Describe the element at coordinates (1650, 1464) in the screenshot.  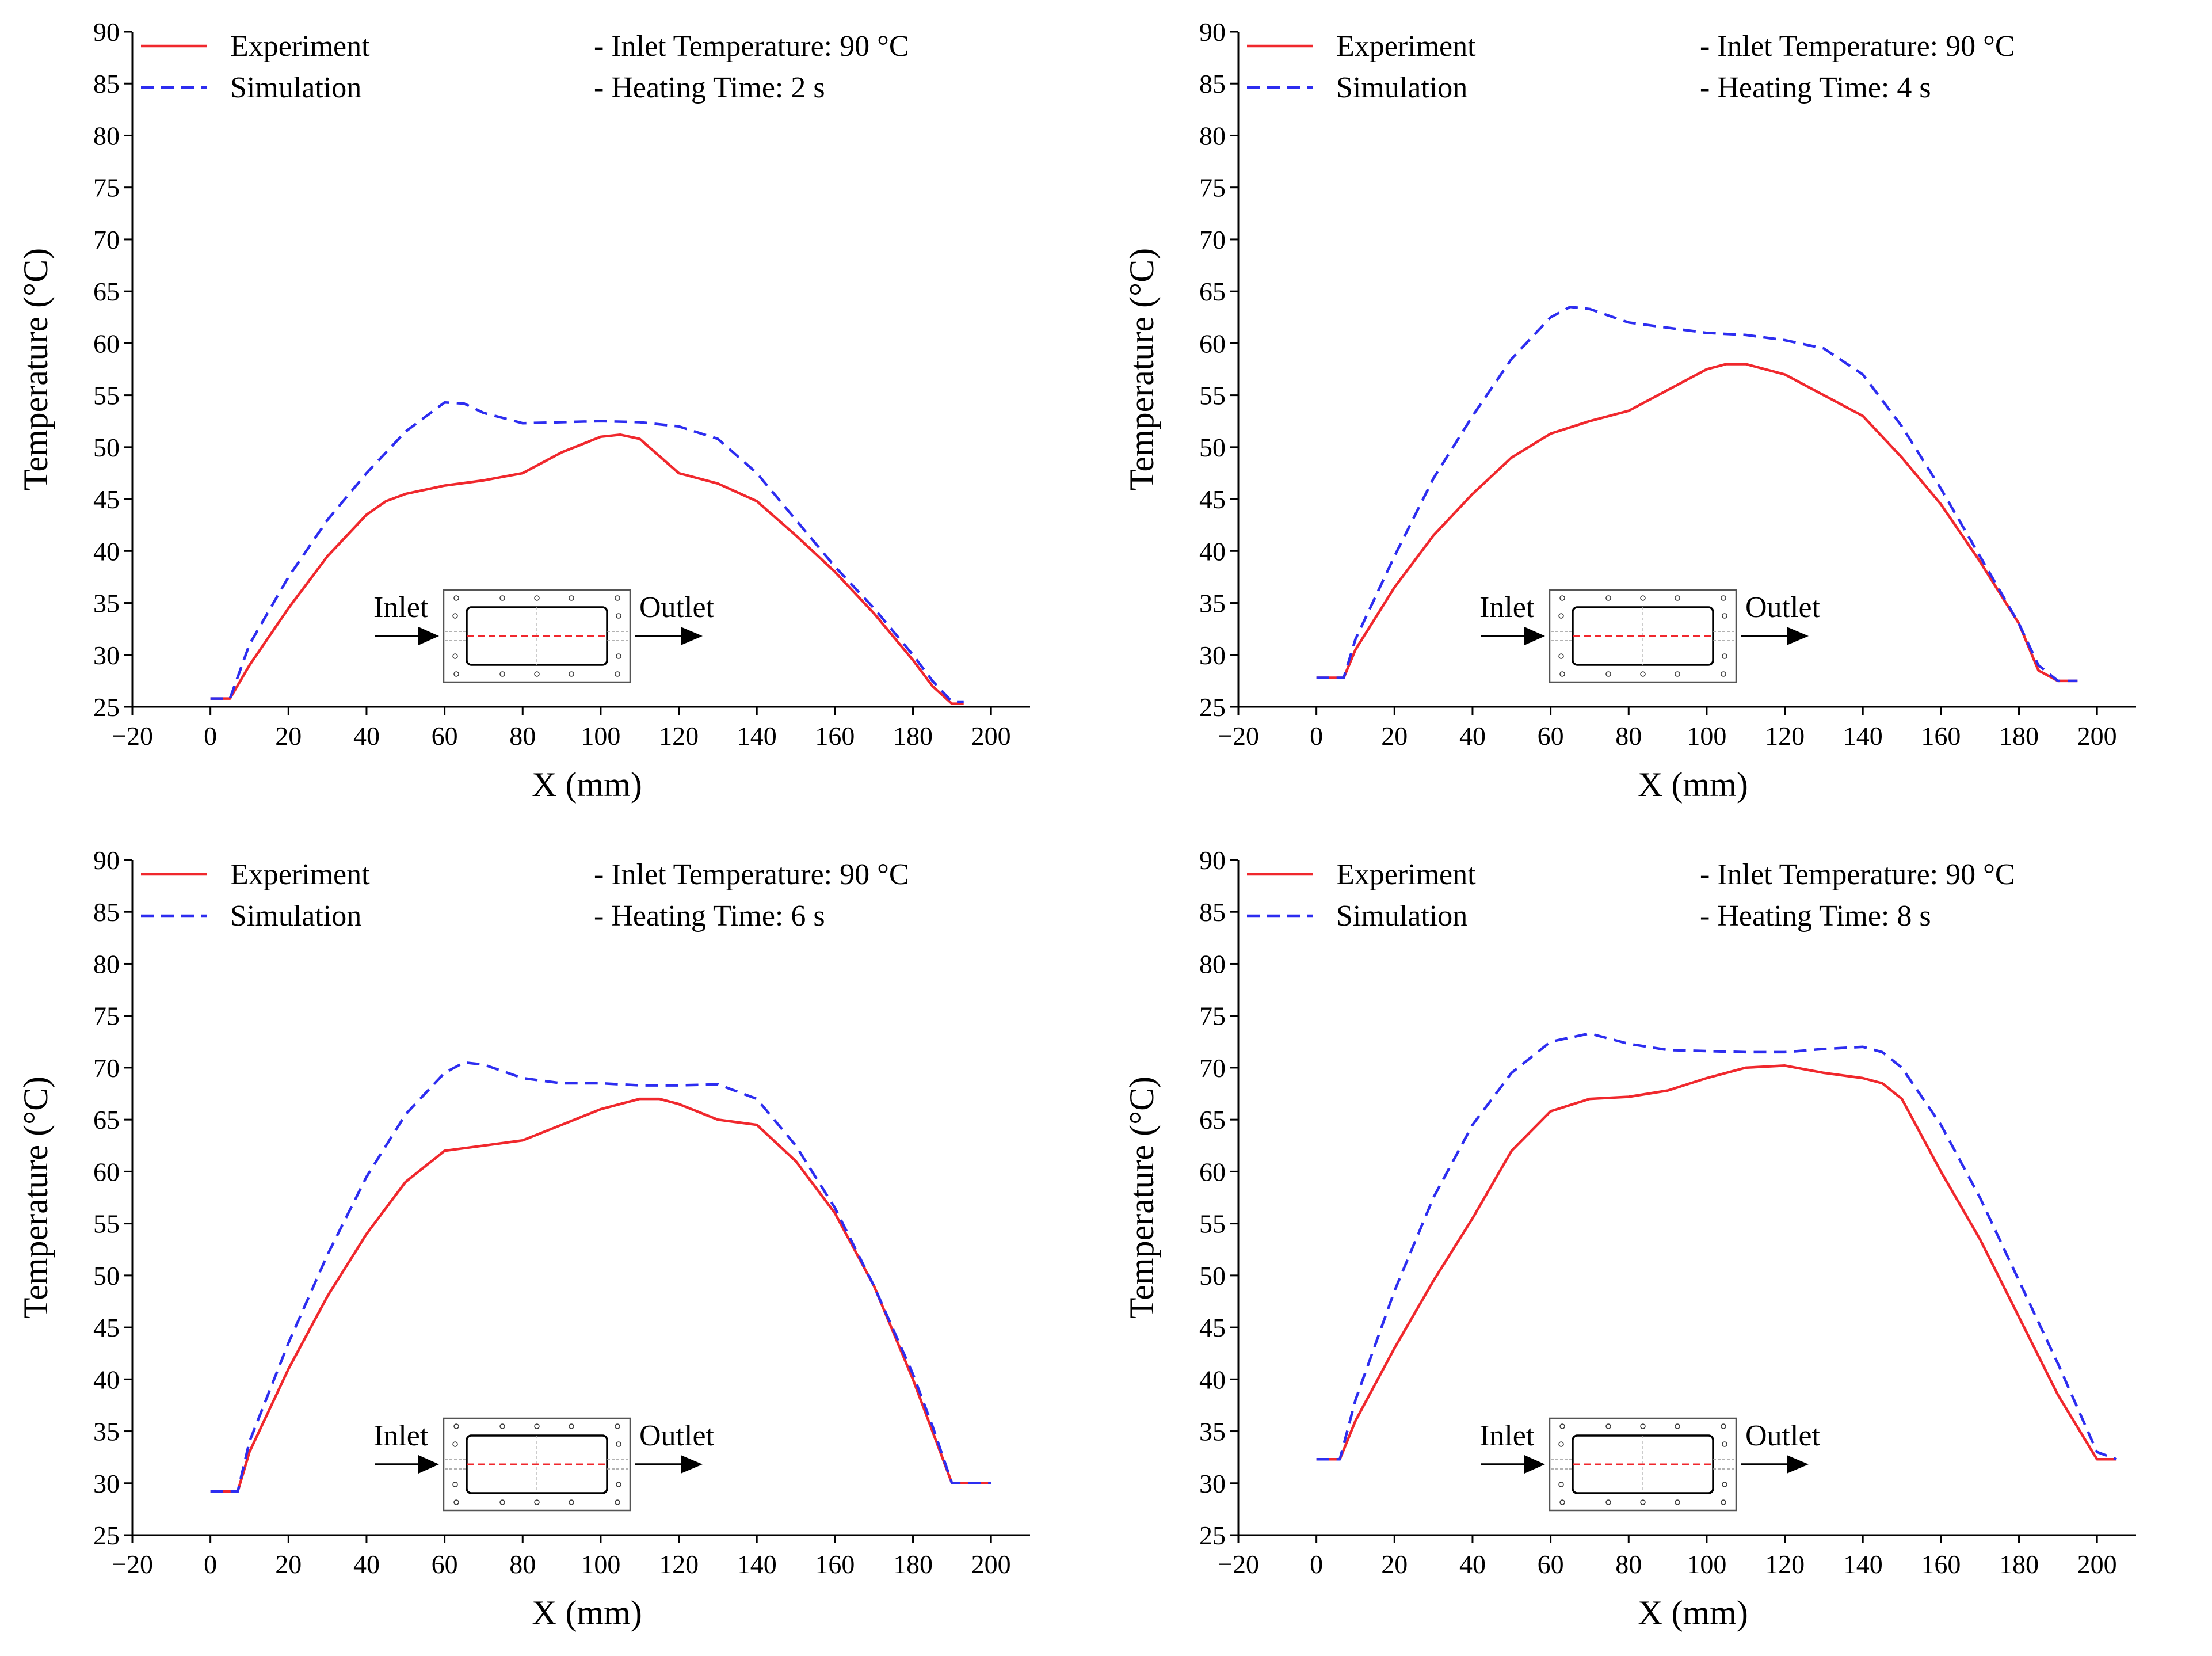
I see `inset-schematic: Inlet Outlet` at that location.